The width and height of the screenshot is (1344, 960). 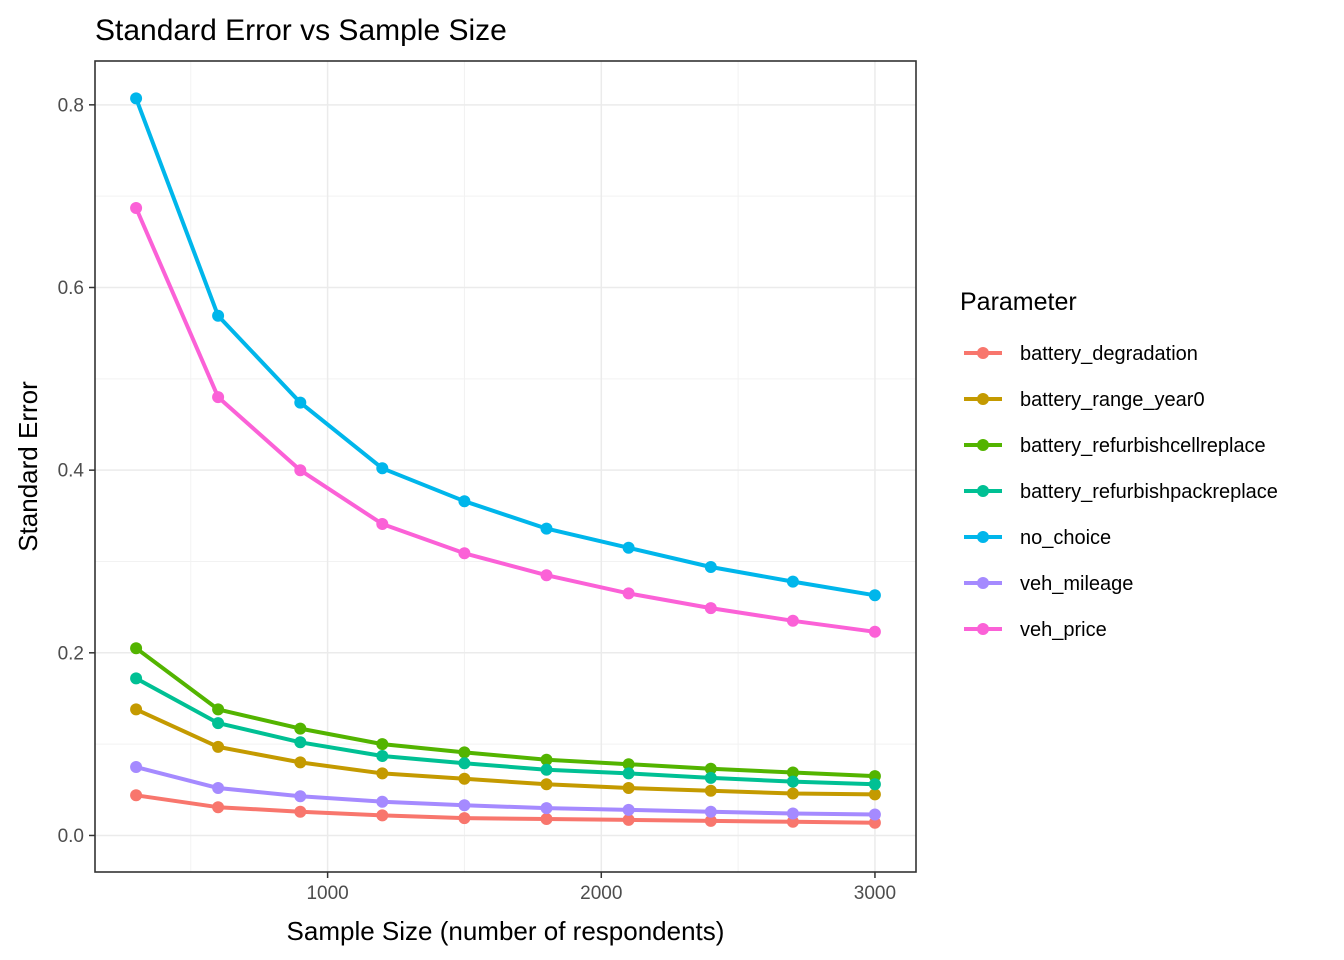 I want to click on y-axis: 0.0 0.2 0.4 0.6 0.8, so click(x=76, y=471).